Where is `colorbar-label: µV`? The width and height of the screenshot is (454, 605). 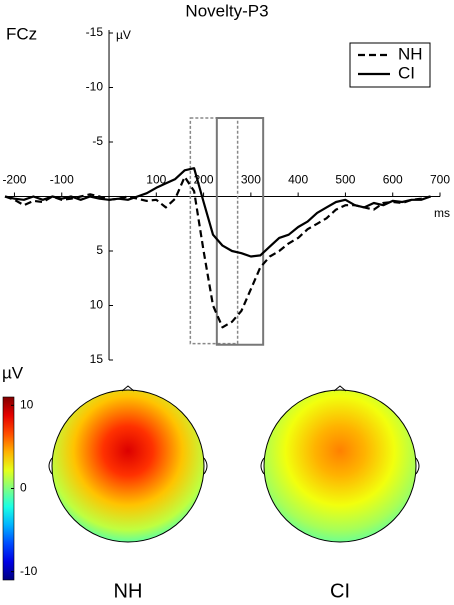
colorbar-label: µV is located at coordinates (13, 372).